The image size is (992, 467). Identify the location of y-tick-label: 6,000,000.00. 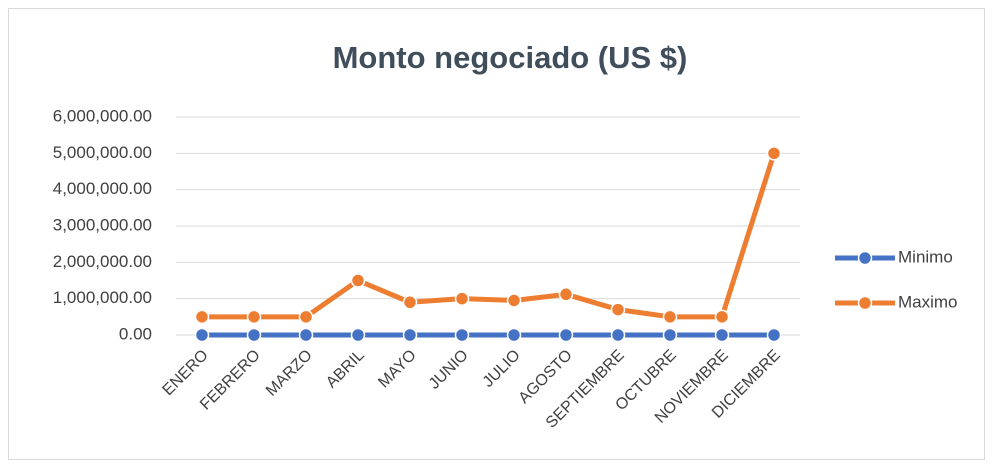
(102, 115).